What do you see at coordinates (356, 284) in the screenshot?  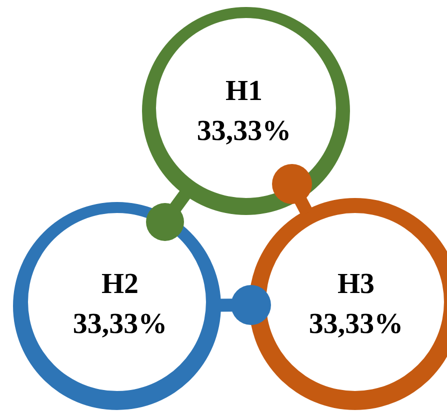 I see `category-label: H3` at bounding box center [356, 284].